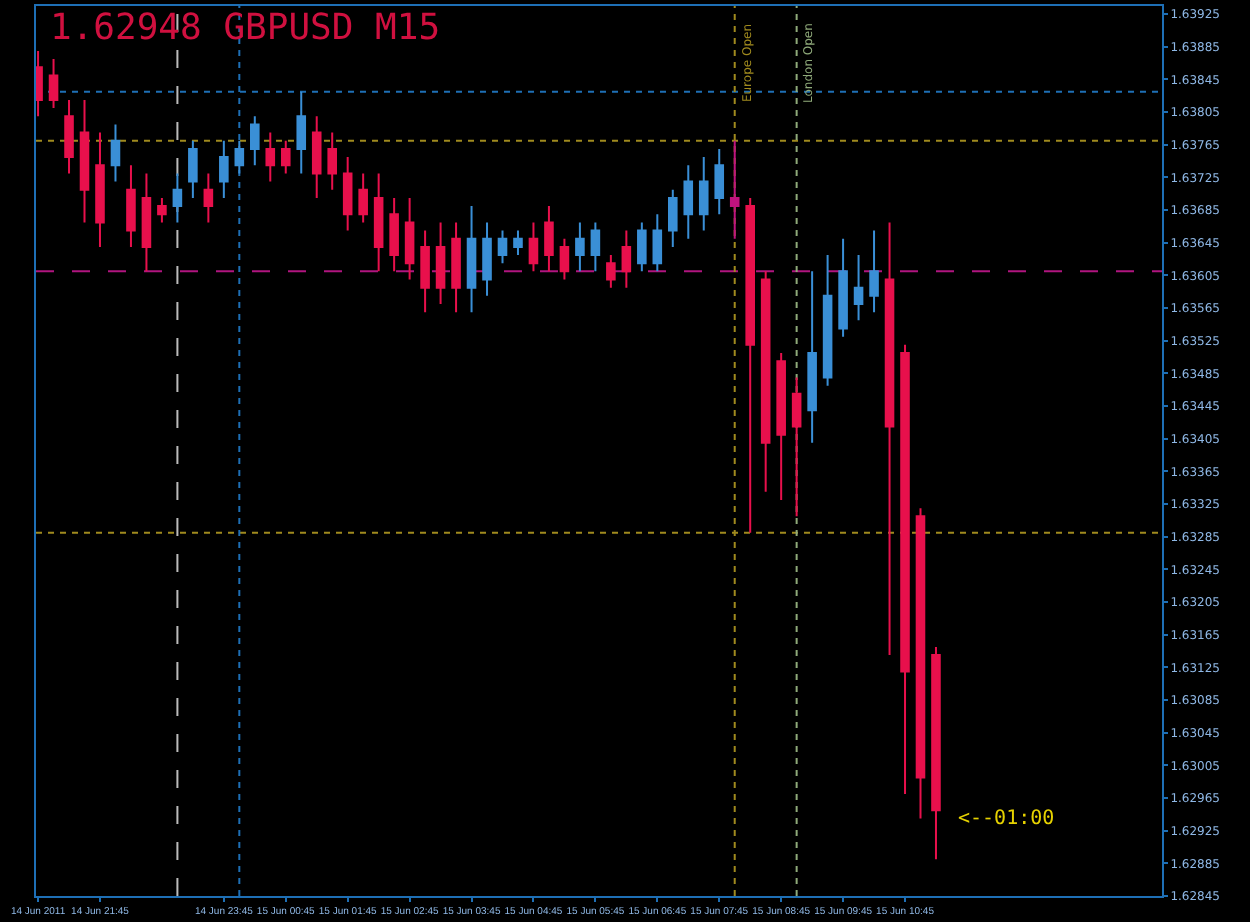  I want to click on chart-title: 1.62948 GBPUSD M15, so click(245, 28).